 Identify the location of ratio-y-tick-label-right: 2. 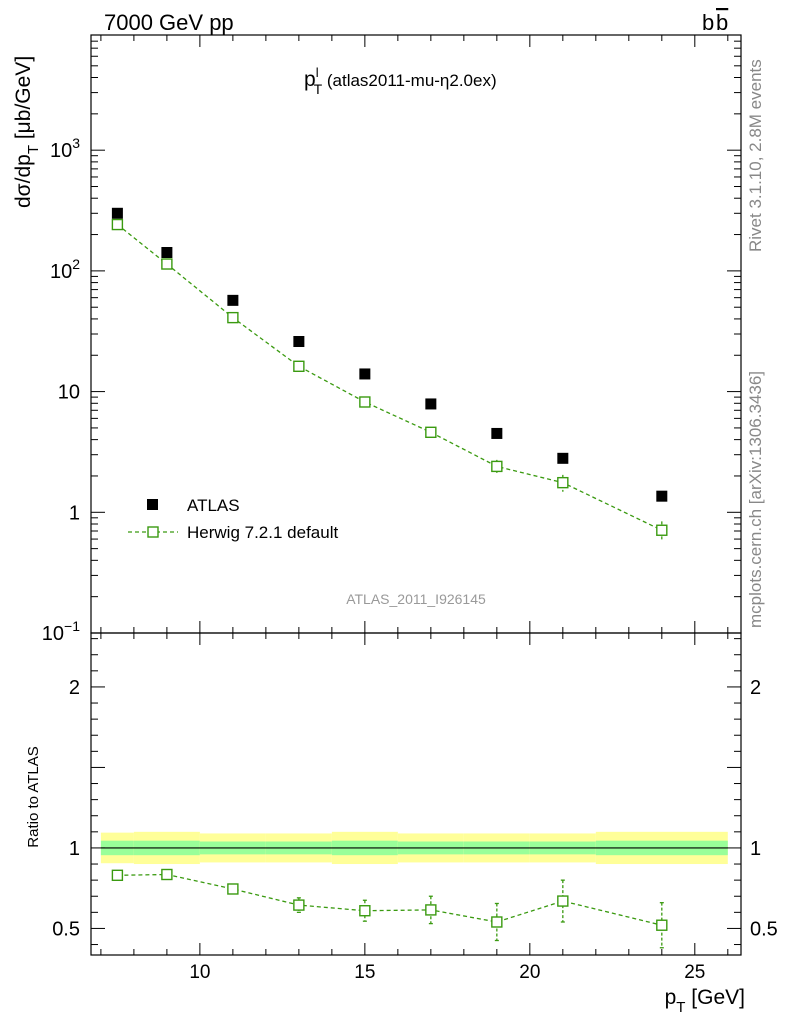
(755, 688).